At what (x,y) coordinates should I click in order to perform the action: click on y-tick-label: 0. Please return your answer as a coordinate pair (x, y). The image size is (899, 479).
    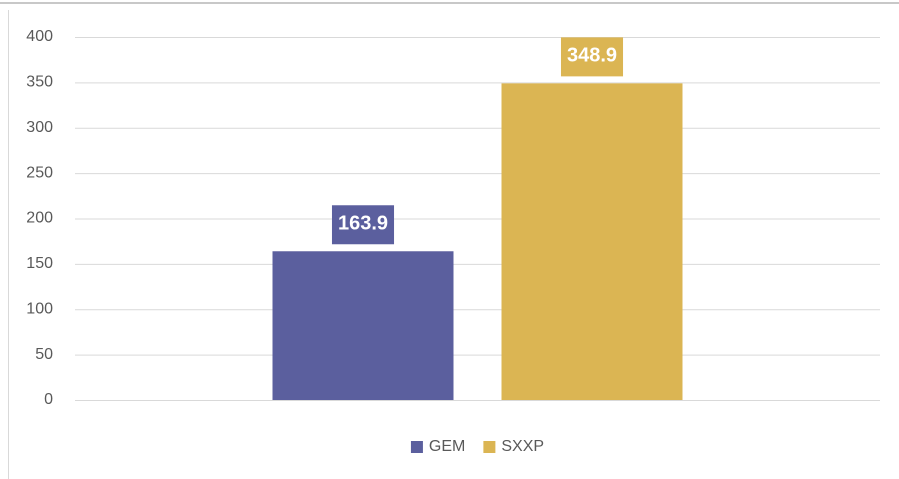
    Looking at the image, I should click on (48, 399).